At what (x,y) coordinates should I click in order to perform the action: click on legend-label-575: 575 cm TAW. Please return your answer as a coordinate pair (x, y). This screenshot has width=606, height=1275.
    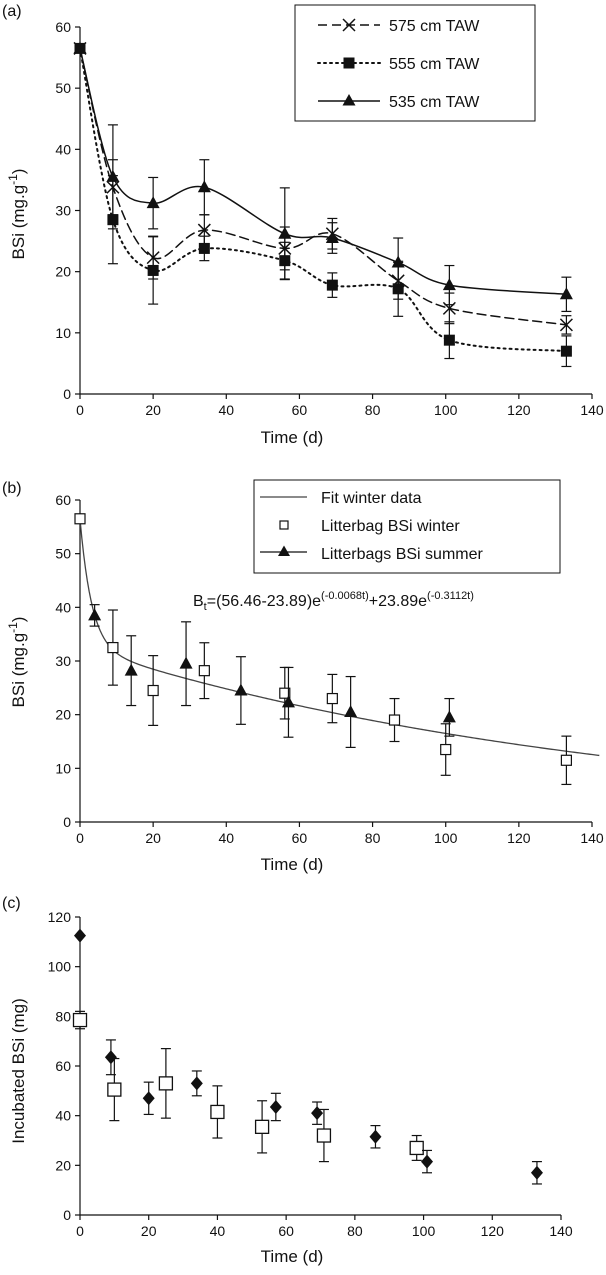
    Looking at the image, I should click on (434, 26).